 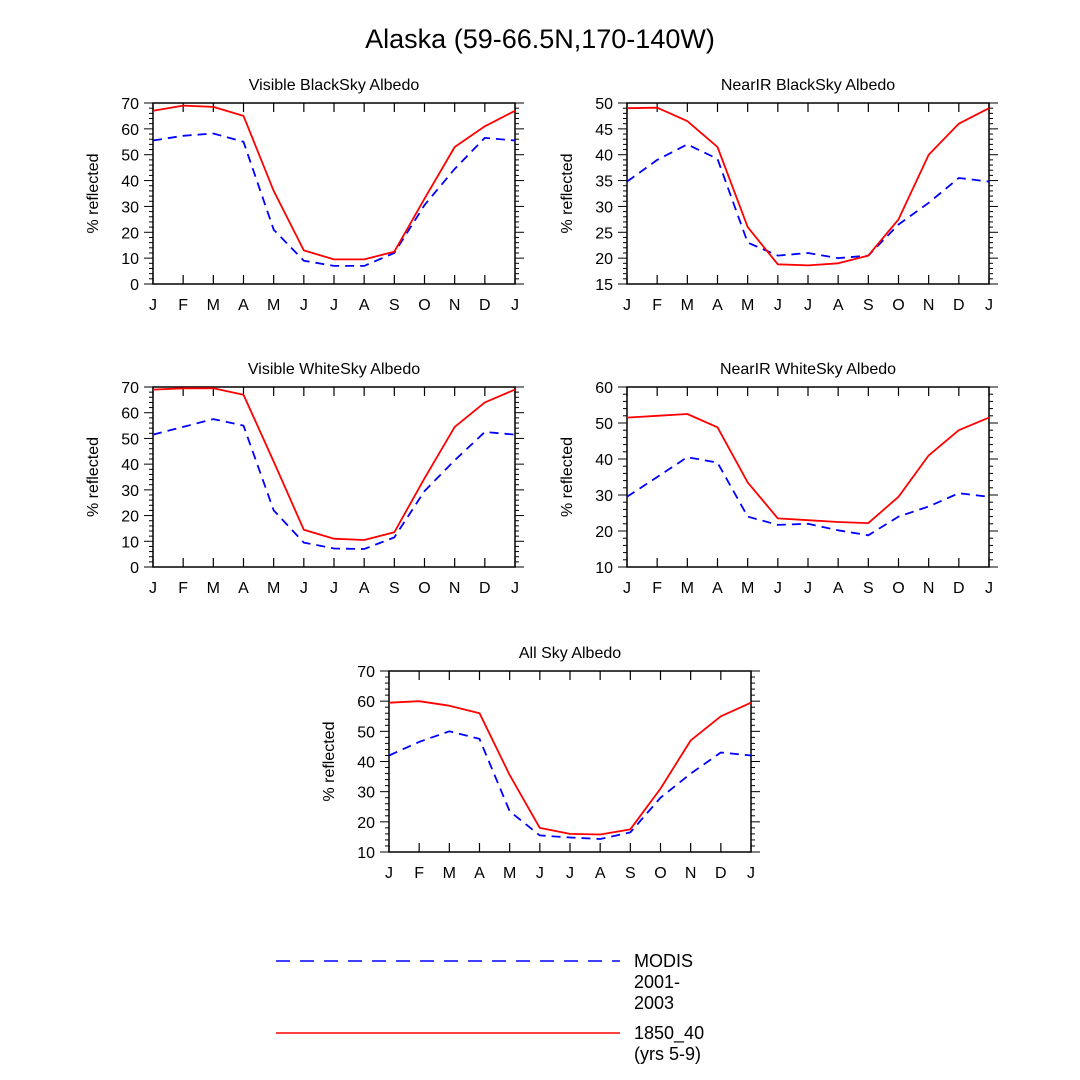 What do you see at coordinates (808, 369) in the screenshot?
I see `panel-title: NearIR WhiteSky Albedo` at bounding box center [808, 369].